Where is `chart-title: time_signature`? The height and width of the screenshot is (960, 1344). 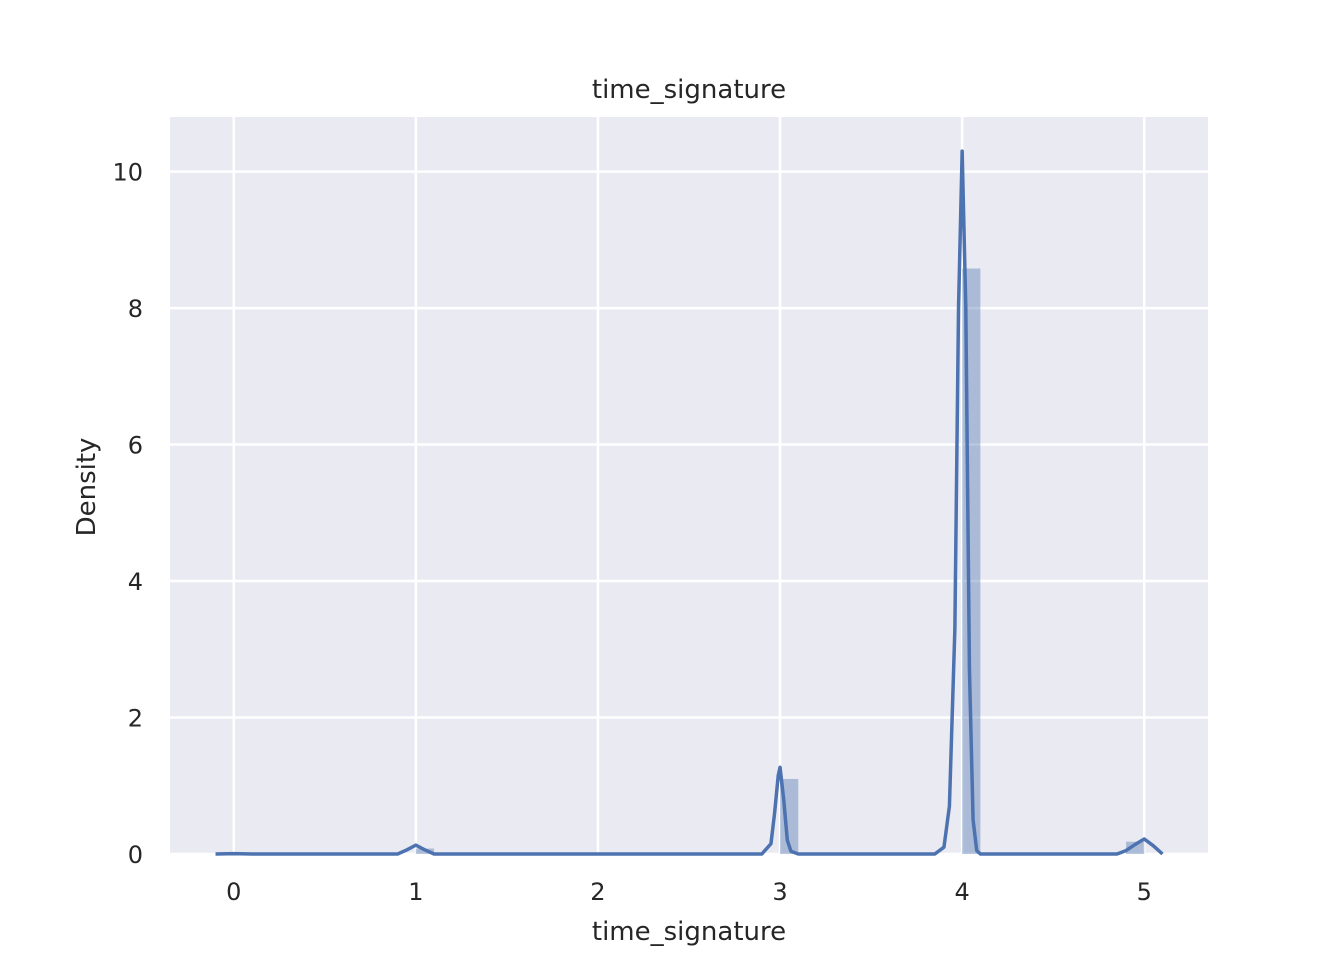
chart-title: time_signature is located at coordinates (689, 90).